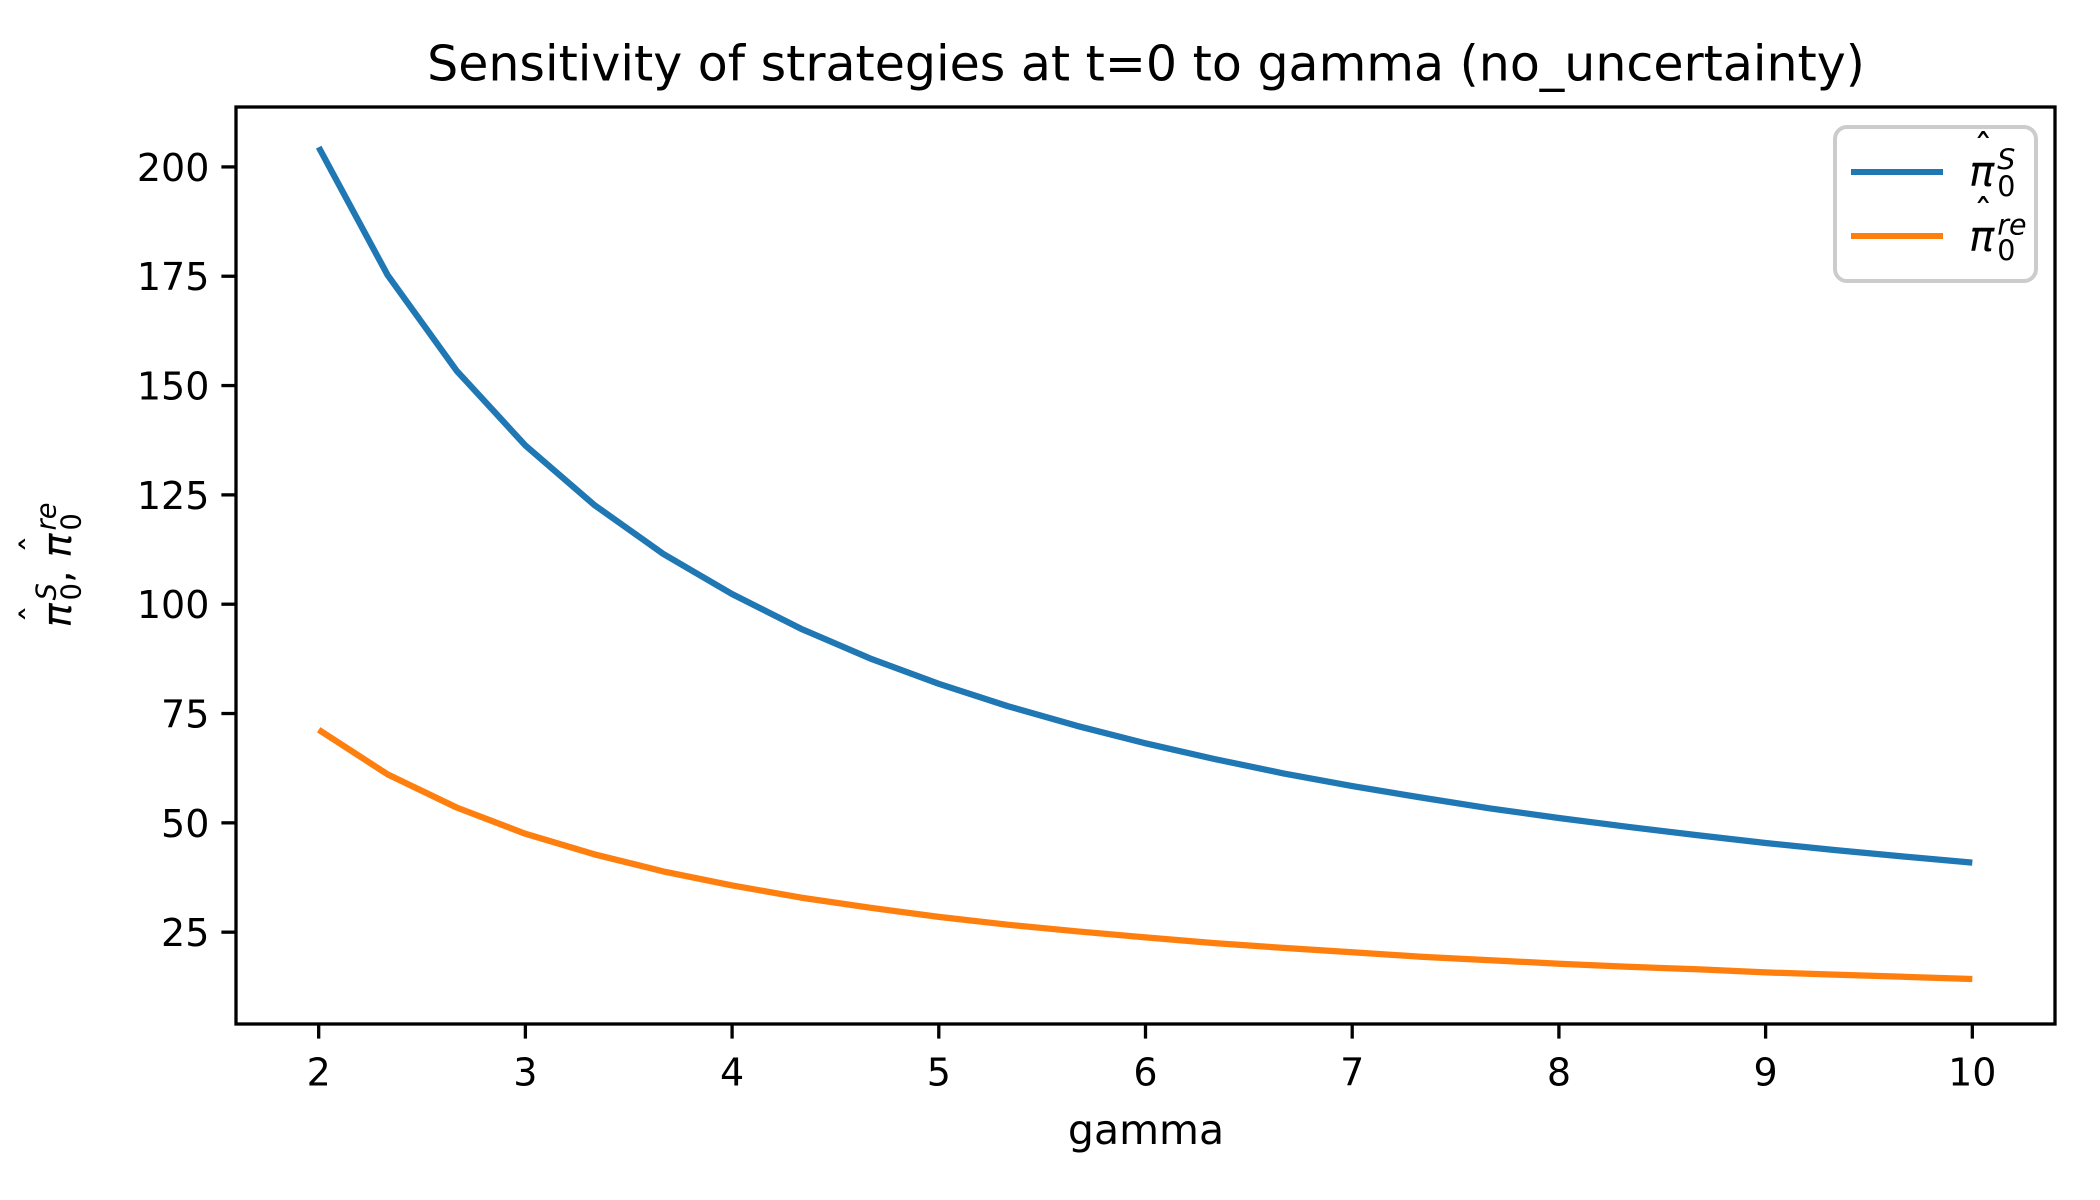 The image size is (2100, 1200). Describe the element at coordinates (1559, 1073) in the screenshot. I see `x-tick-label: 8` at that location.